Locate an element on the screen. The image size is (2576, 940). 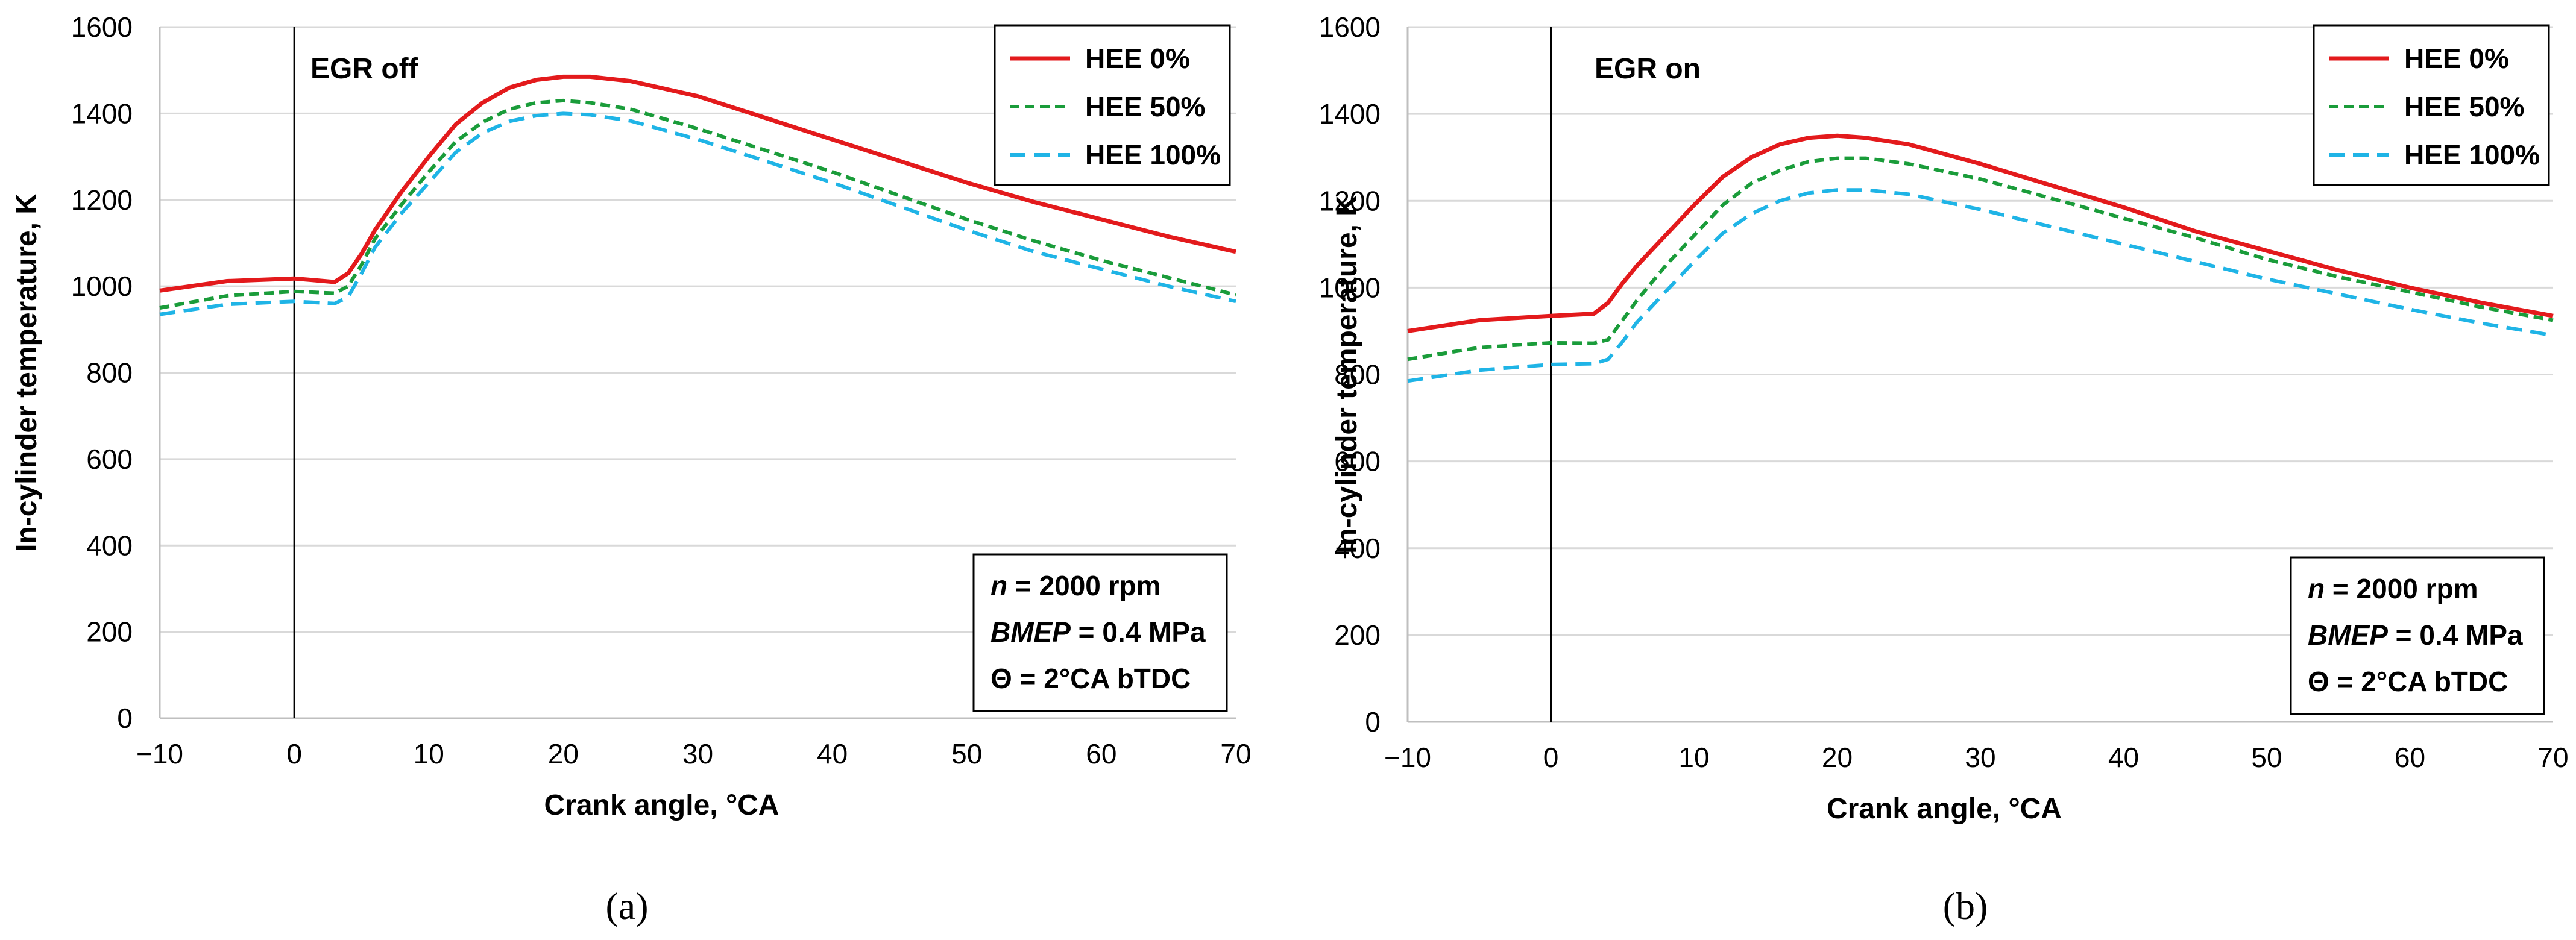
panel-label: (a) is located at coordinates (626, 906).